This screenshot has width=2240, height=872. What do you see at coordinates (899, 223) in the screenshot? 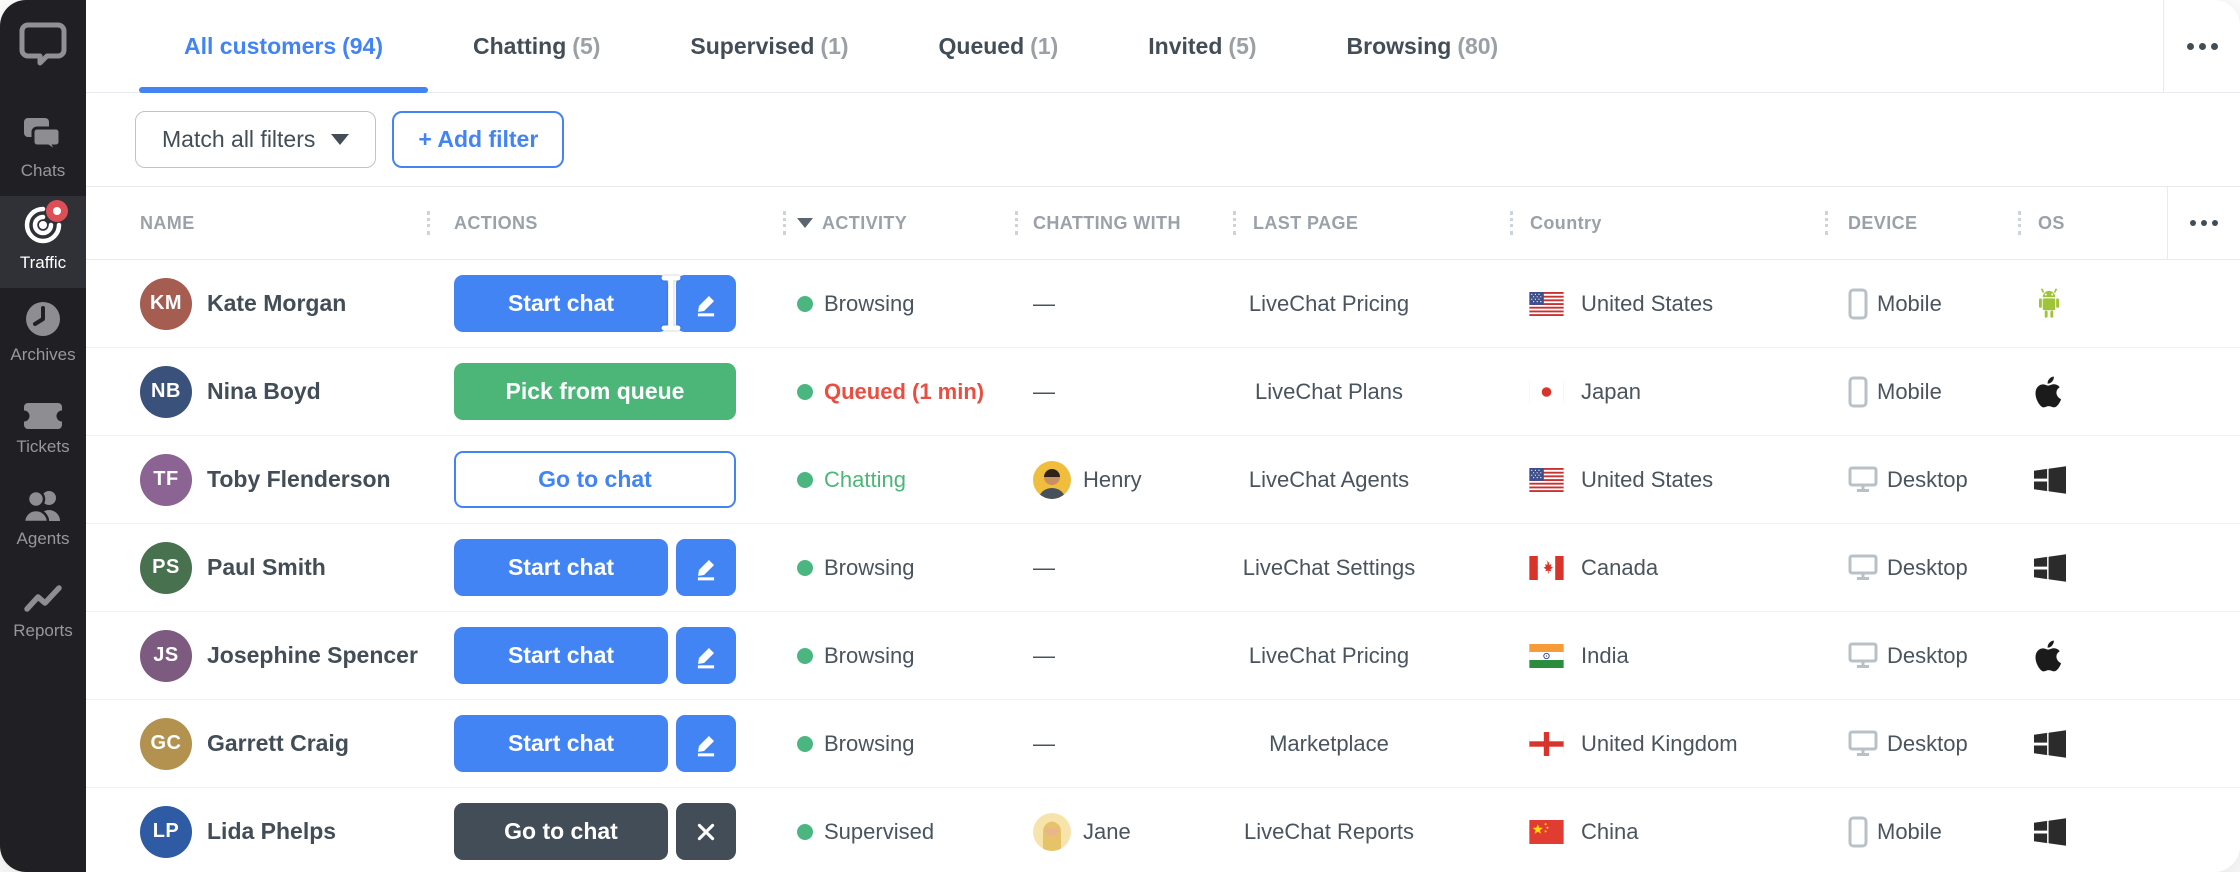
I see `column-header-activity: ACTIVITY` at bounding box center [899, 223].